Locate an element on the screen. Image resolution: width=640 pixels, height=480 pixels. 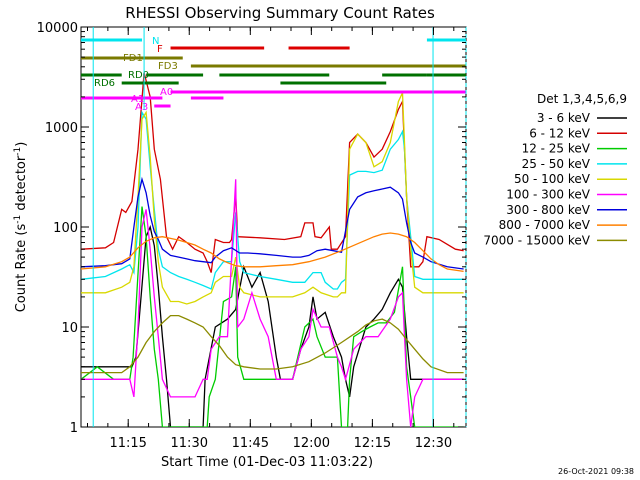
x-tick-label-11-45: 11:45 is located at coordinates (250, 443).